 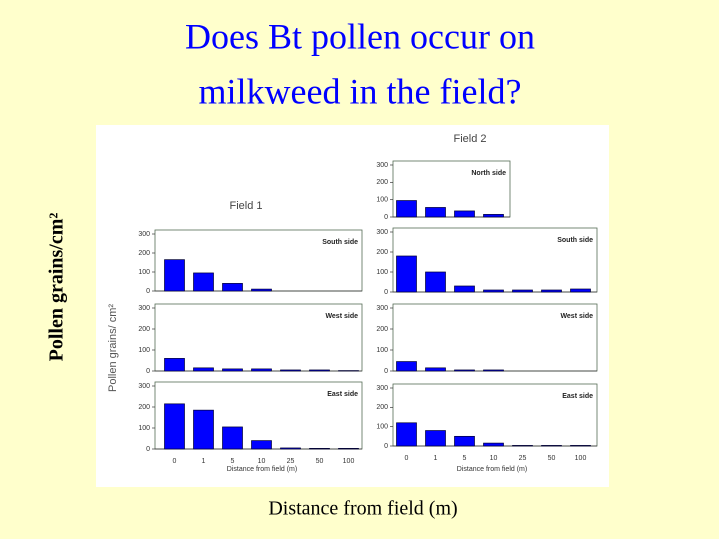 I want to click on field-label: Field 1, so click(x=245, y=206).